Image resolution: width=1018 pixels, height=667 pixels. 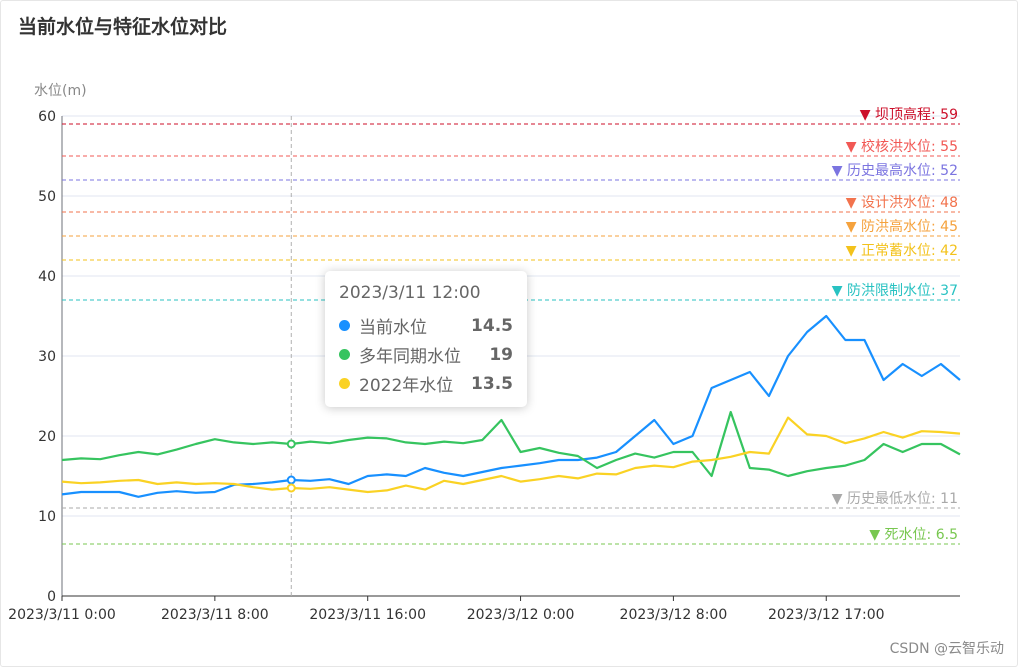 I want to click on tooltip-marker-current, so click(x=344, y=325).